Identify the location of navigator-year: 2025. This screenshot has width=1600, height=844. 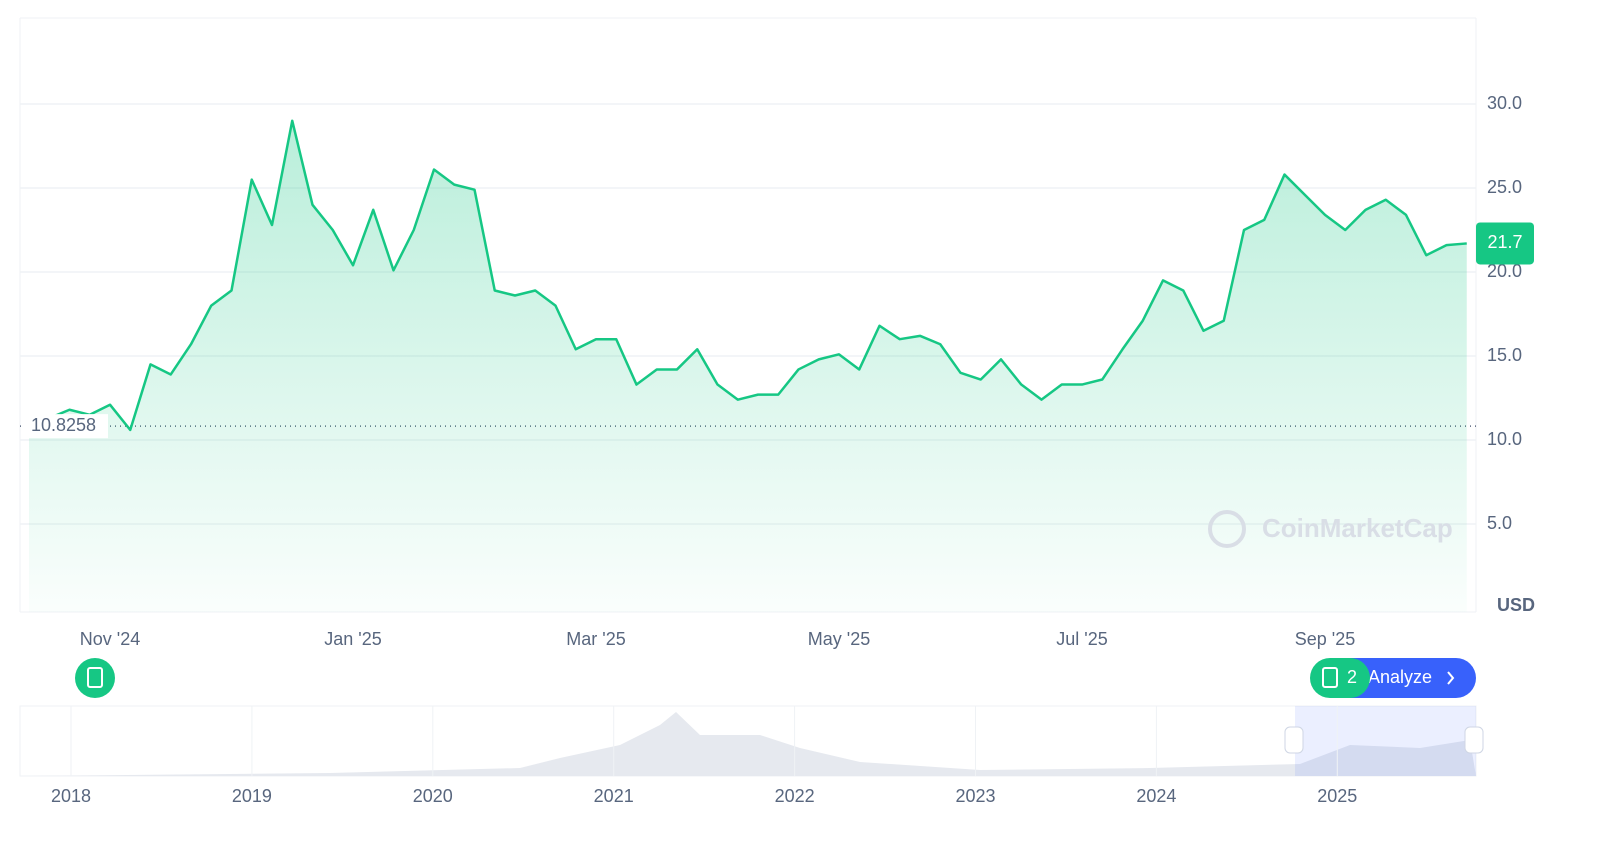
(1337, 796).